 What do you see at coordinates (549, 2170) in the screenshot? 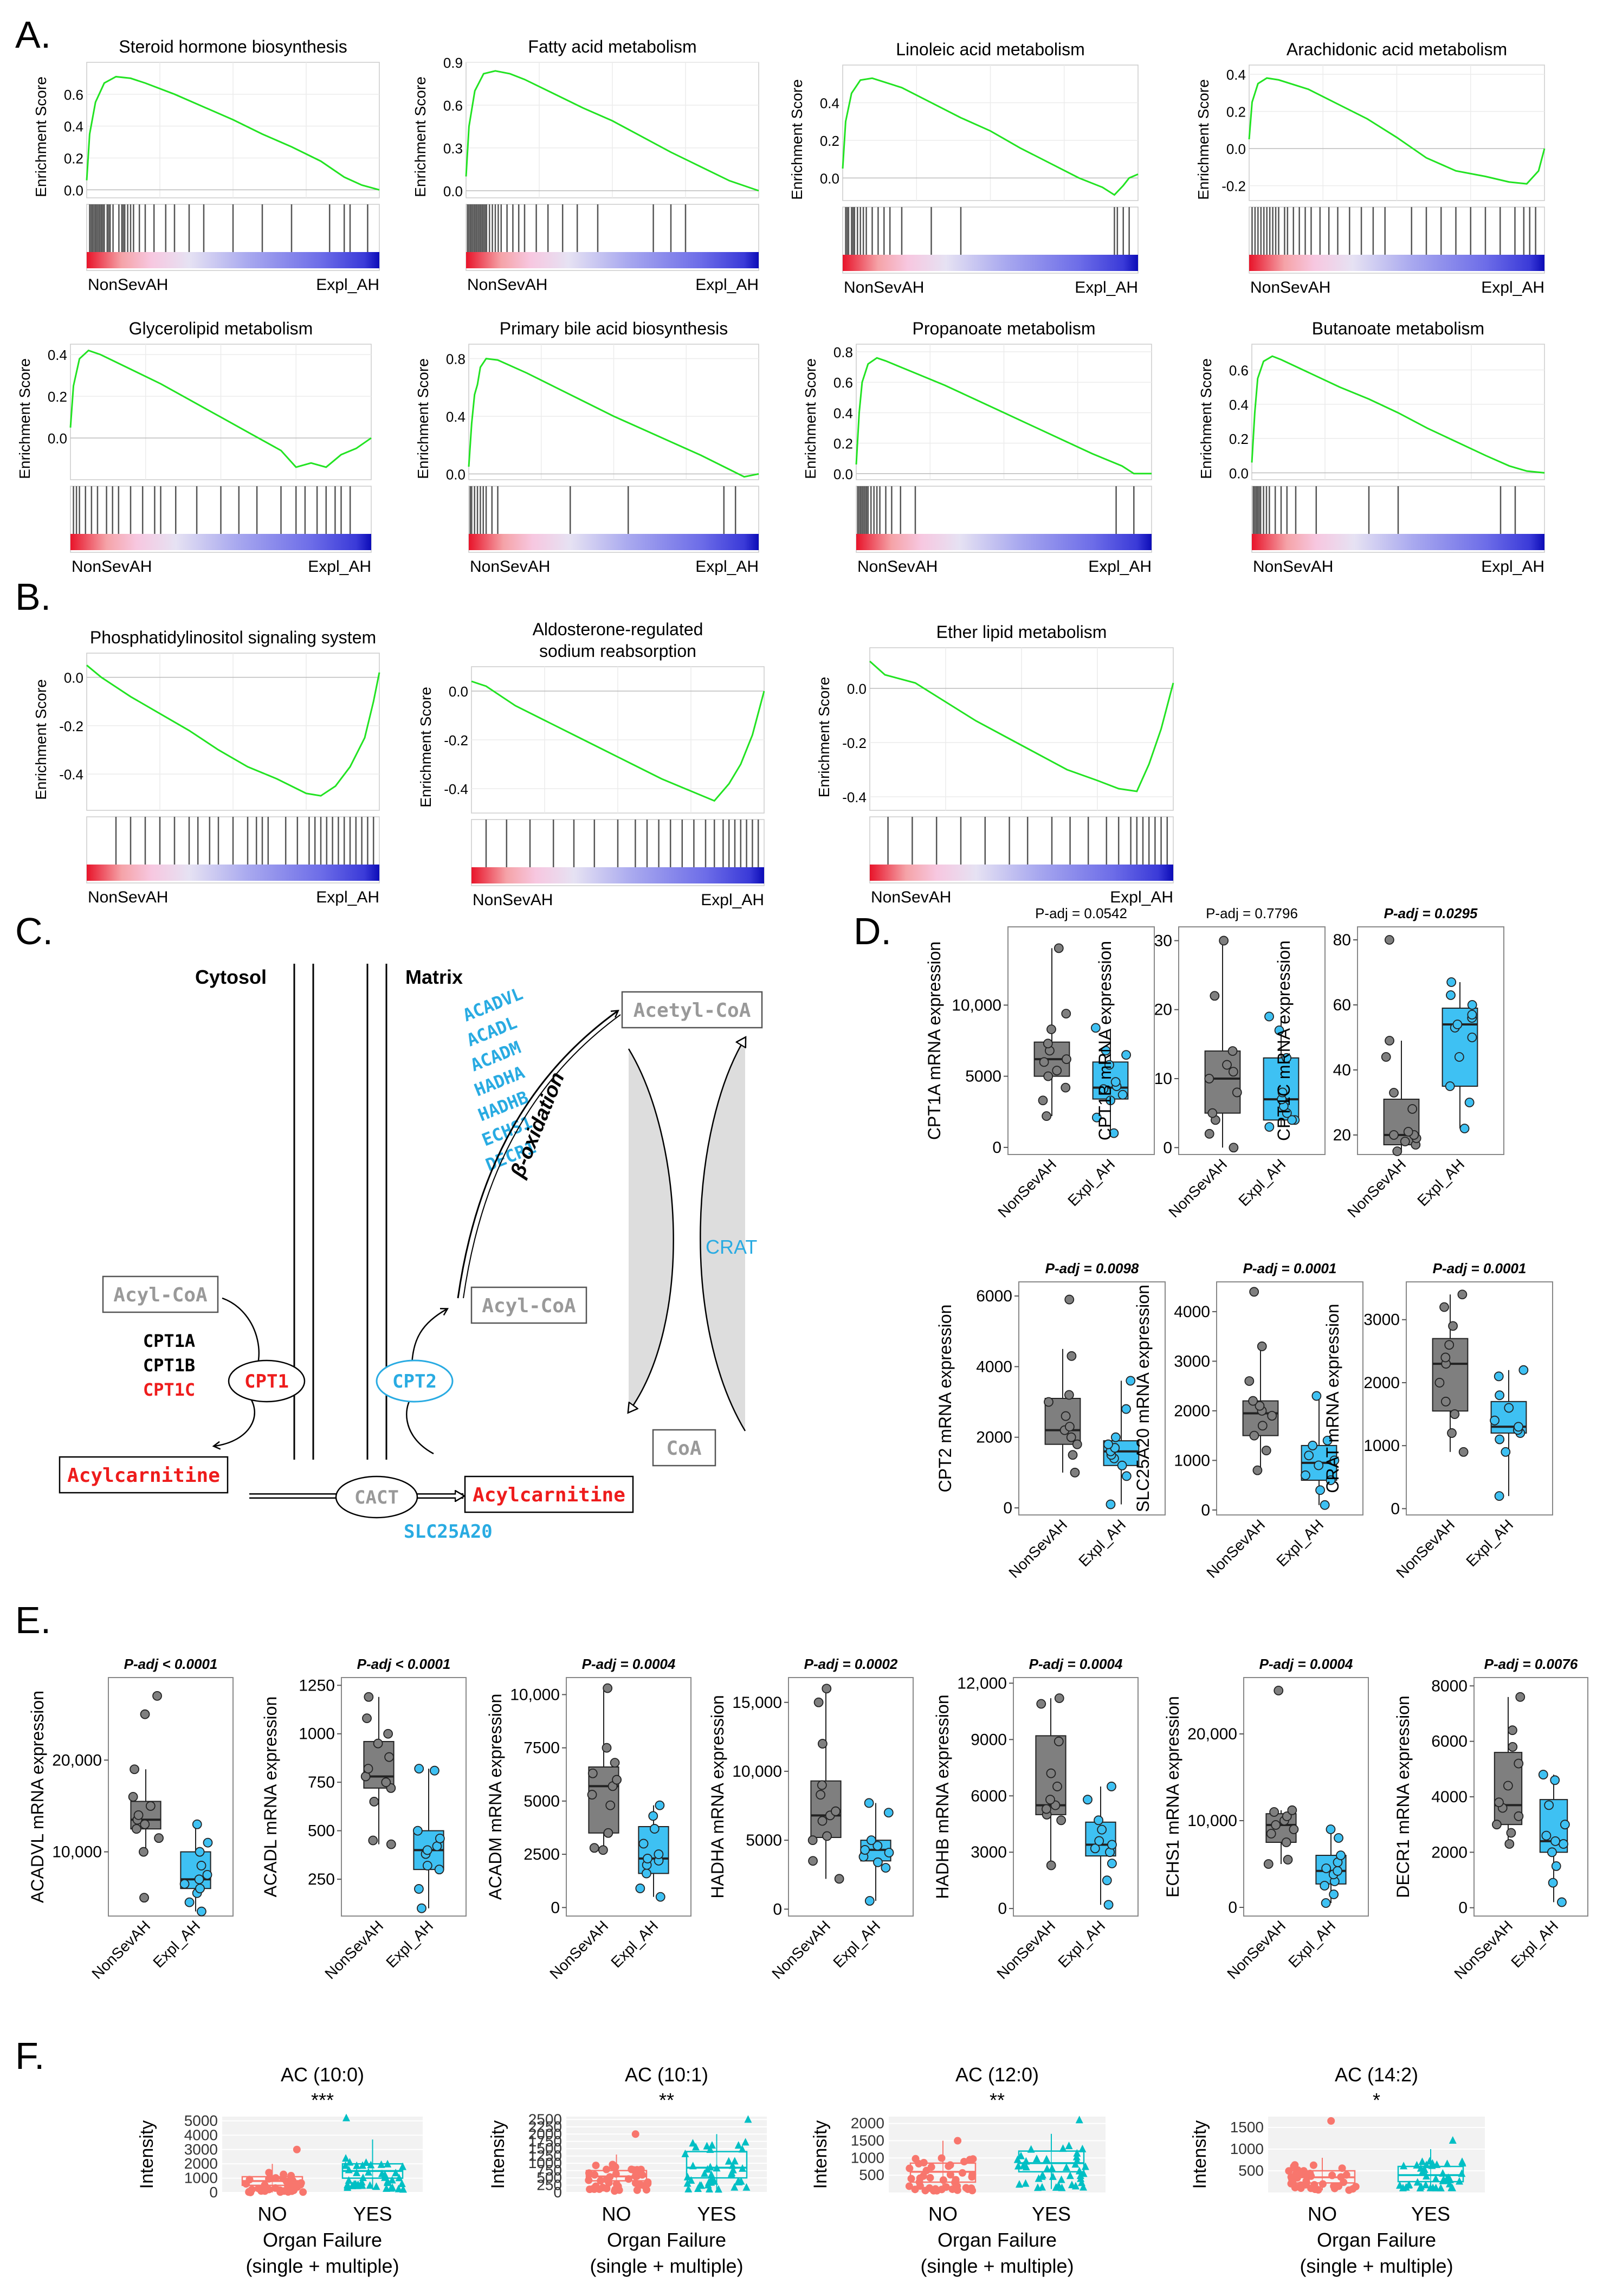
I see `y-tick-label: 750` at bounding box center [549, 2170].